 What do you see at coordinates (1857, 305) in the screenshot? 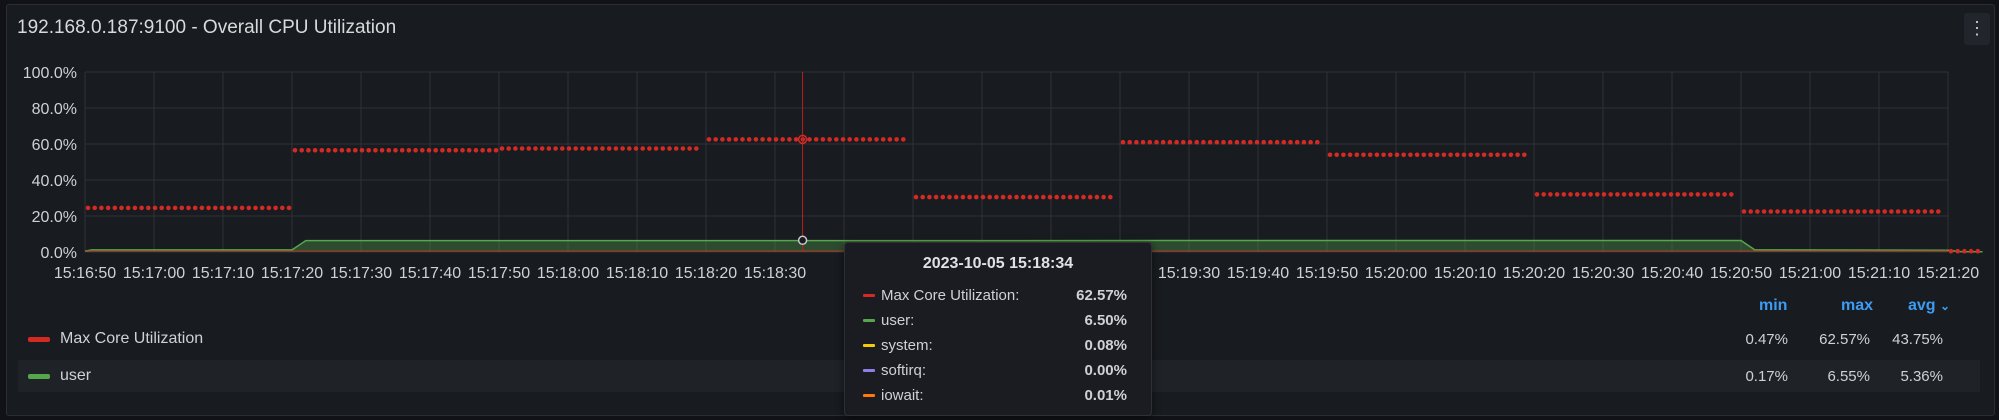
I see `legend-header-max: max` at bounding box center [1857, 305].